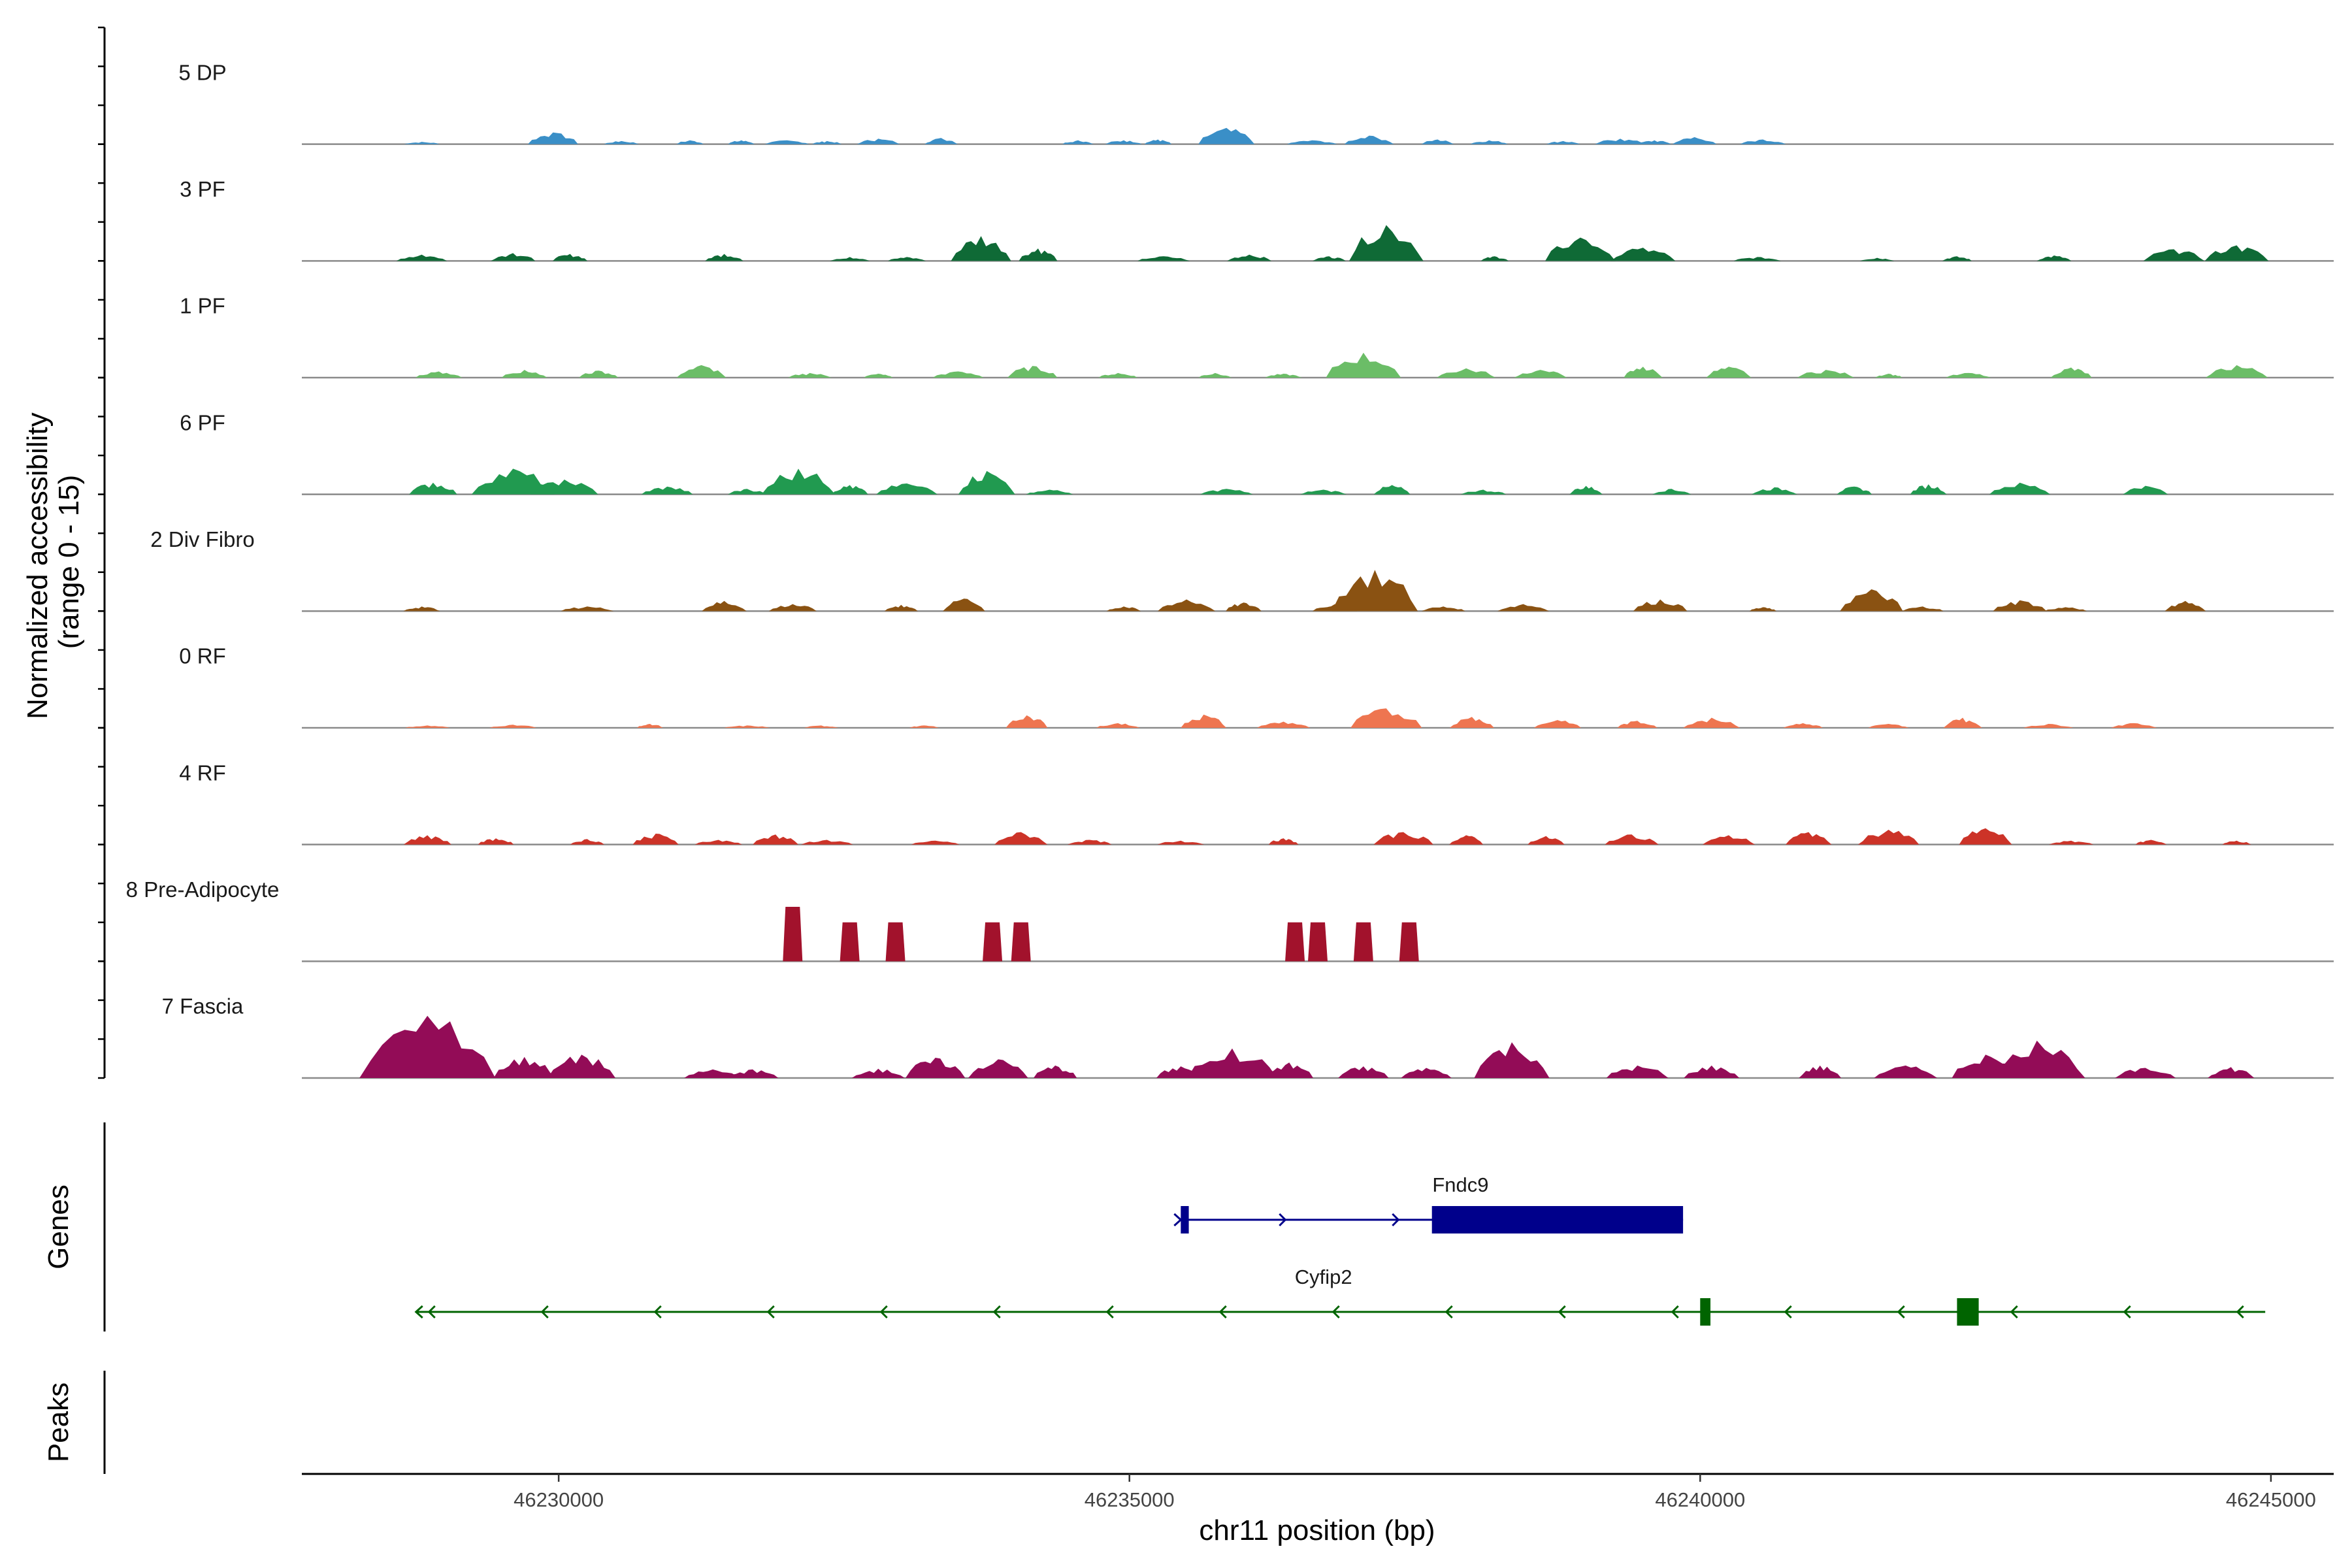  Describe the element at coordinates (203, 889) in the screenshot. I see `track-label: 8 Pre-Adipocyte` at that location.